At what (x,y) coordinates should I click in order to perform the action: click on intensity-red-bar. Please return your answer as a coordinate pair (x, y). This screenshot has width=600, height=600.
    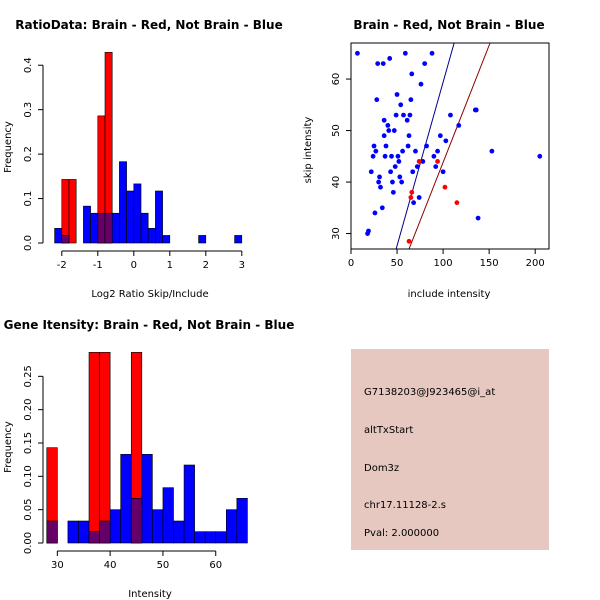
    Looking at the image, I should click on (94, 448).